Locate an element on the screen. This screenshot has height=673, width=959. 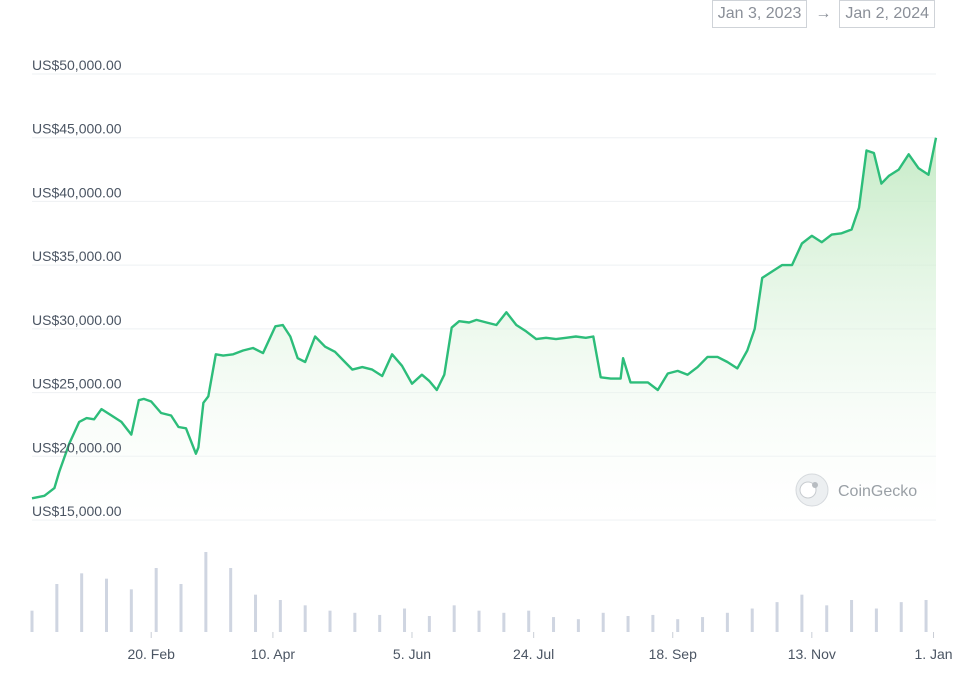
x-tick-label: 5. Jun is located at coordinates (412, 654).